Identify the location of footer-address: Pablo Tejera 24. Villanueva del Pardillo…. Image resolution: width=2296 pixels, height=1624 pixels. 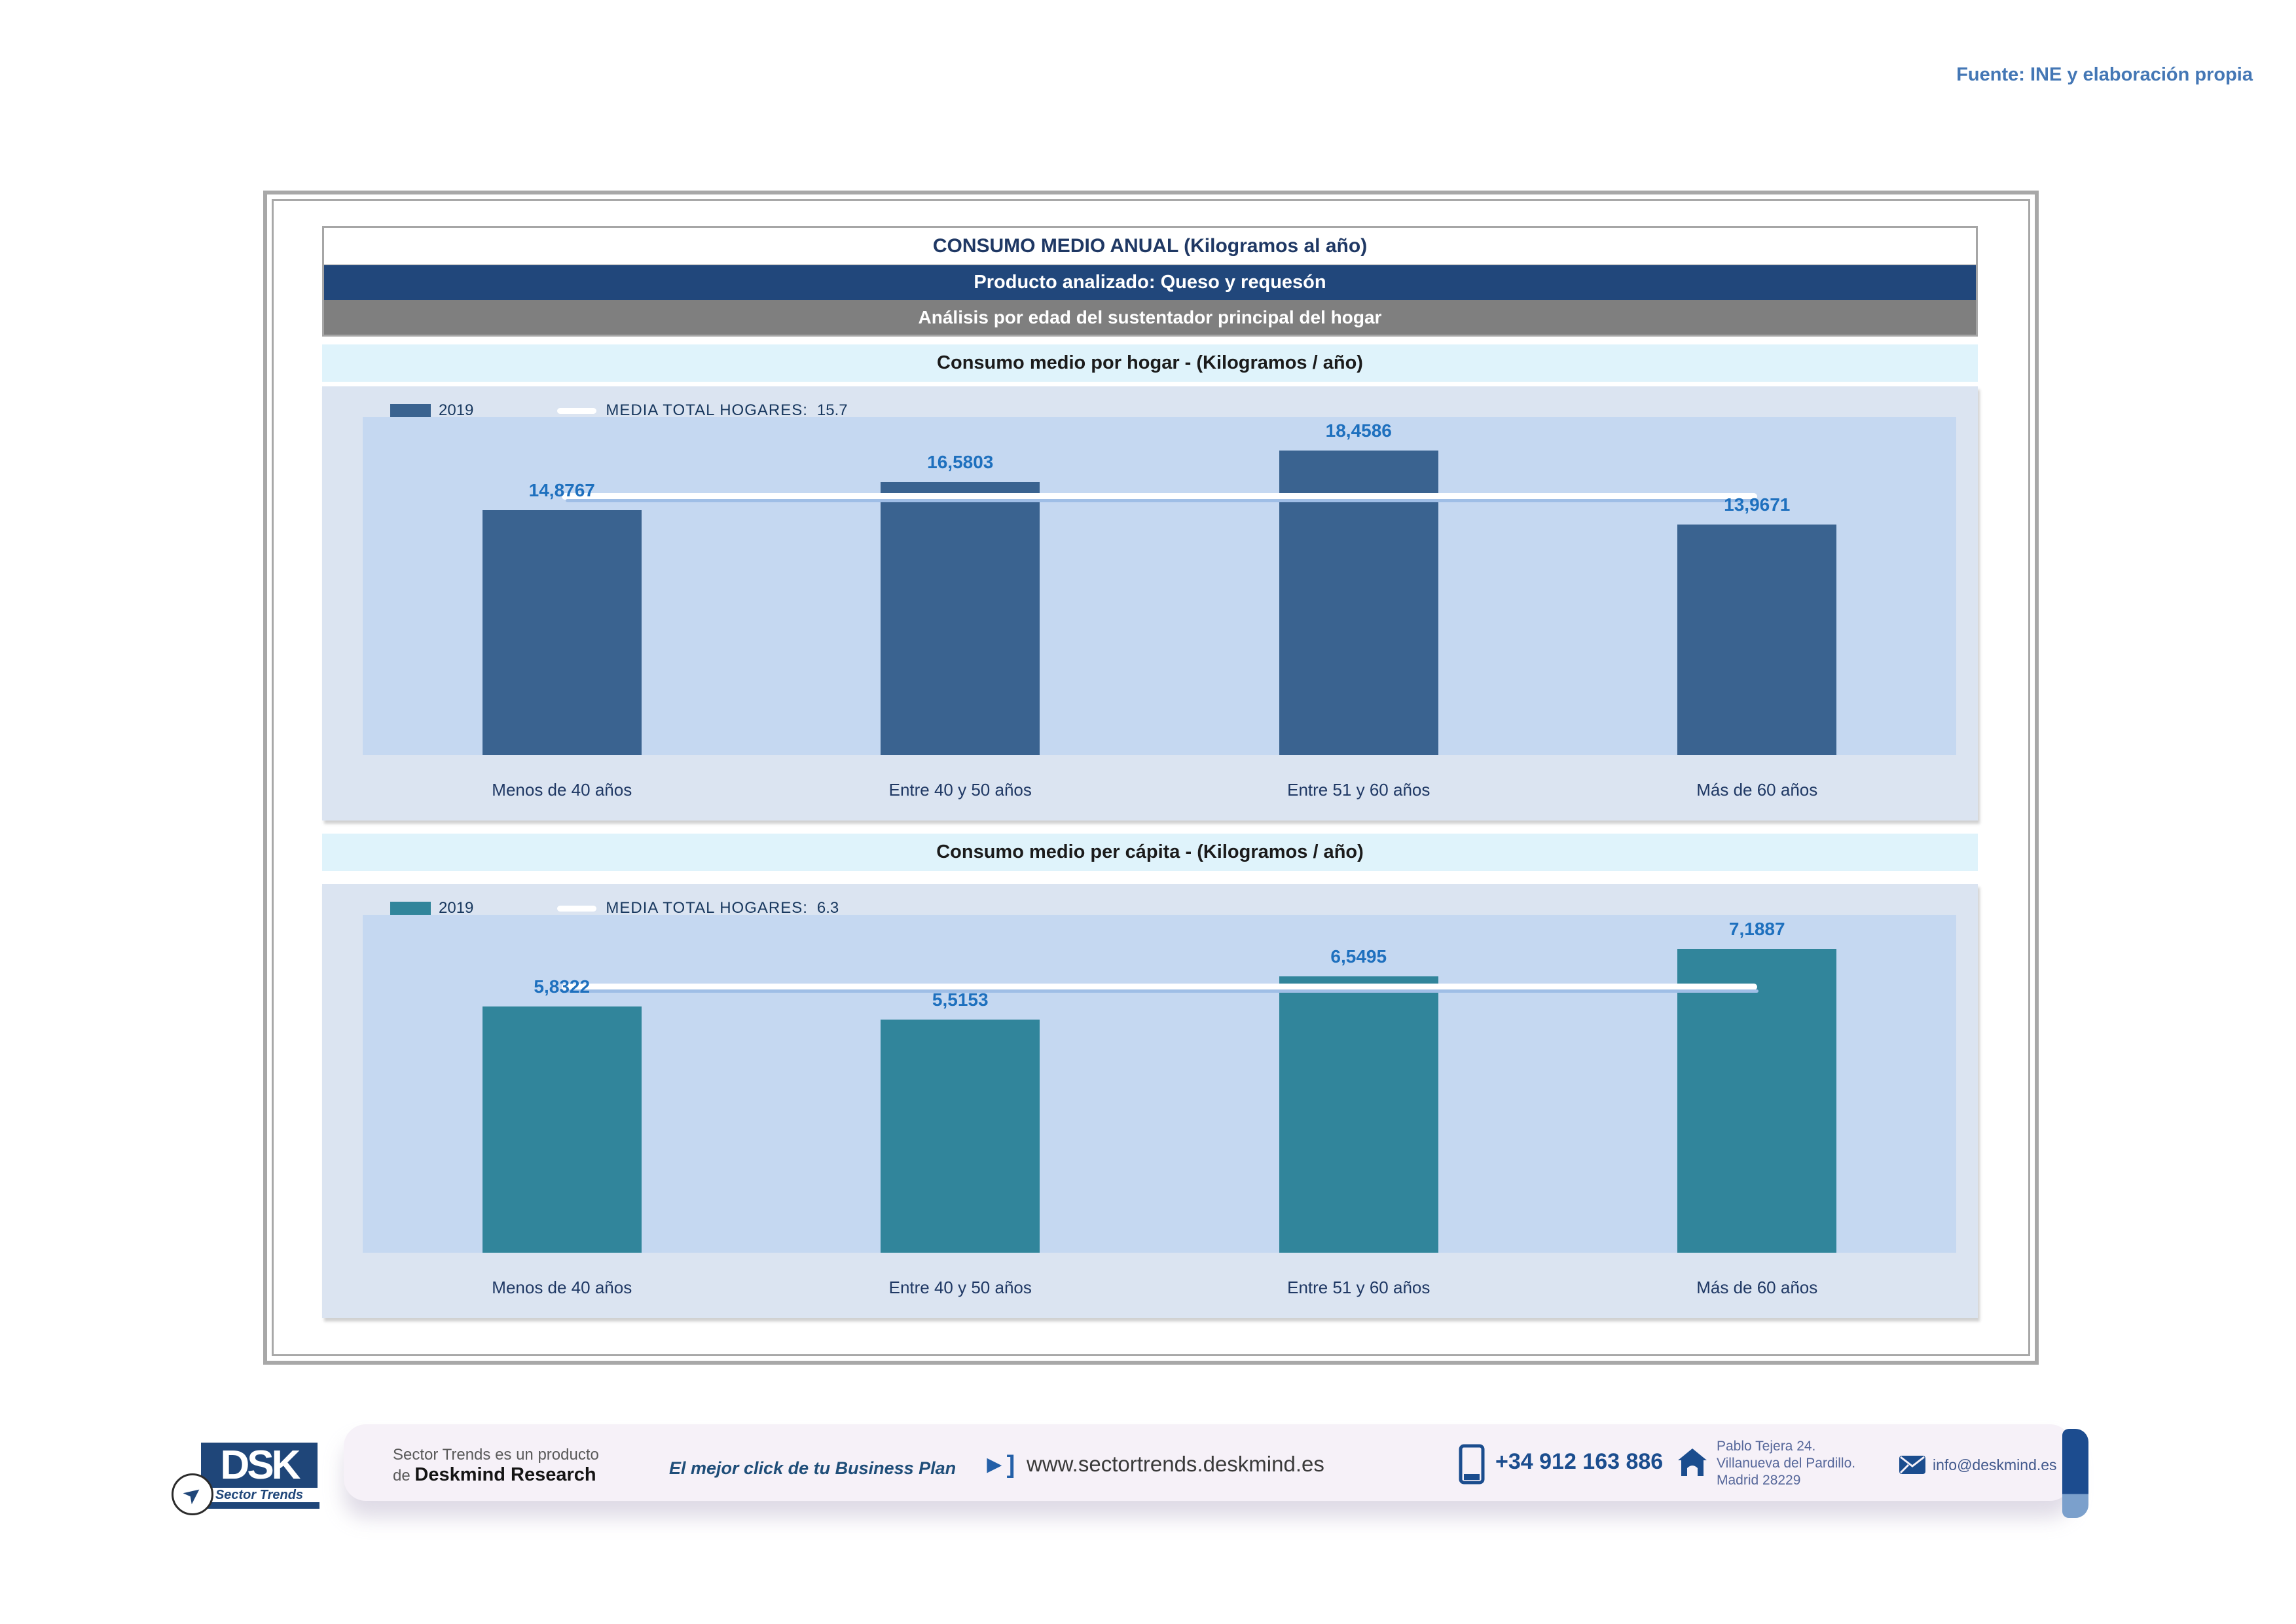
(1786, 1463).